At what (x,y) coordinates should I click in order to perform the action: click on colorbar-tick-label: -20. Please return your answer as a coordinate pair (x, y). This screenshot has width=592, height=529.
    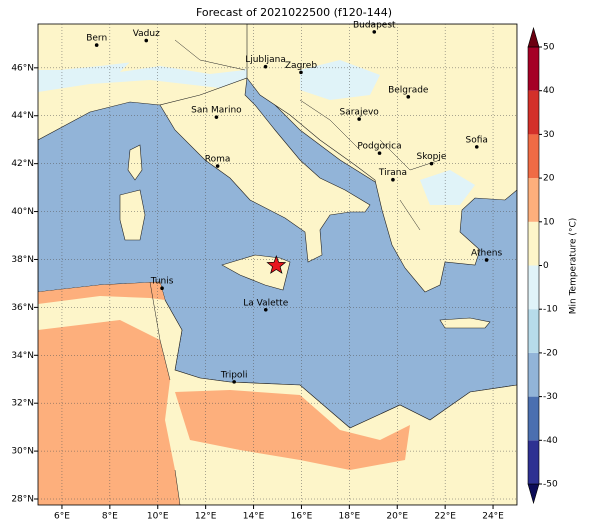
    Looking at the image, I should click on (550, 353).